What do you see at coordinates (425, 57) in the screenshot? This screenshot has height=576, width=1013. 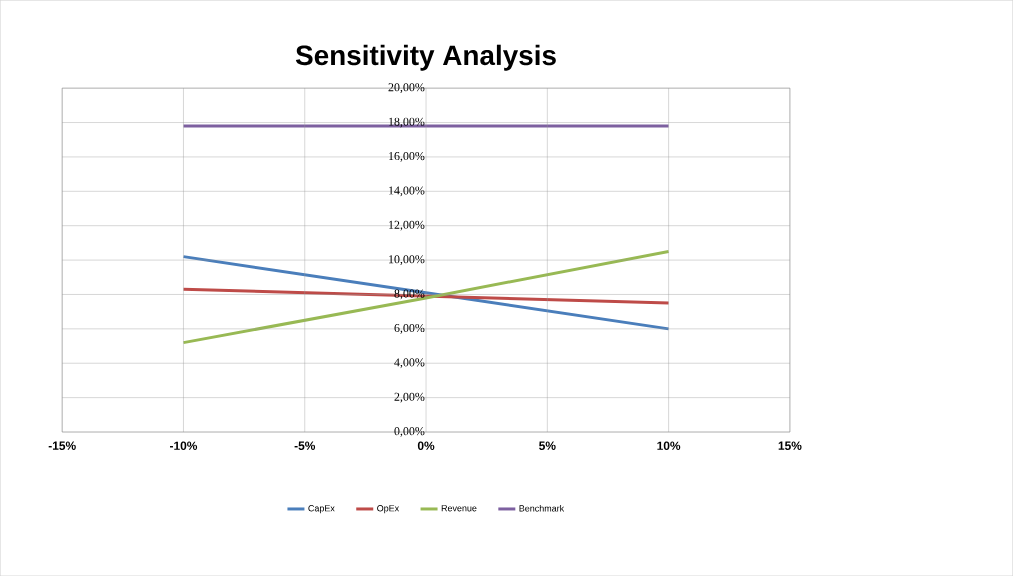 I see `chart-title: Sensitivity Analysis` at bounding box center [425, 57].